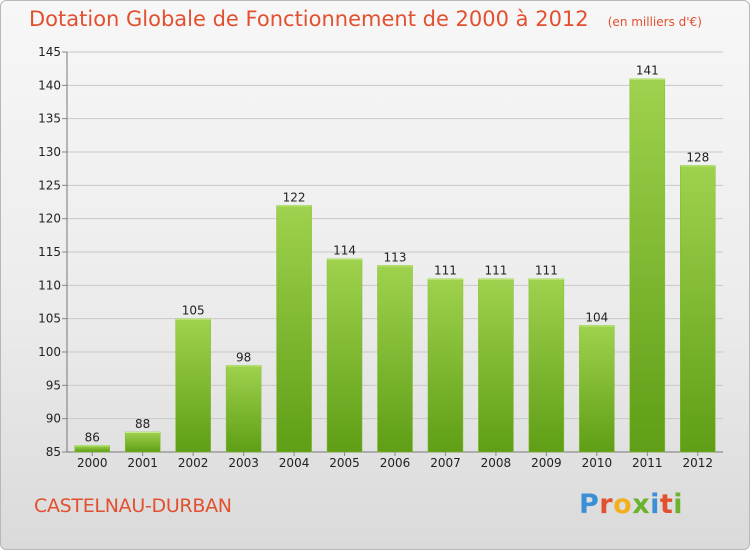  I want to click on logo-letter: x, so click(641, 504).